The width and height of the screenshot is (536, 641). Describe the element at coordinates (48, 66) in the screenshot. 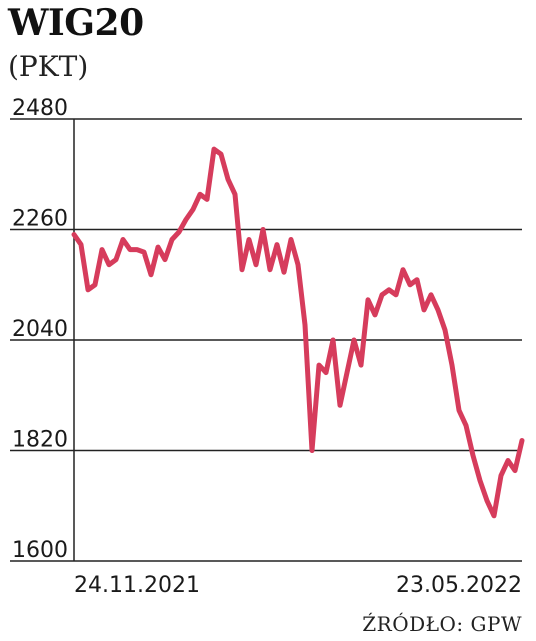

I see `unit-label: (PKT)` at that location.